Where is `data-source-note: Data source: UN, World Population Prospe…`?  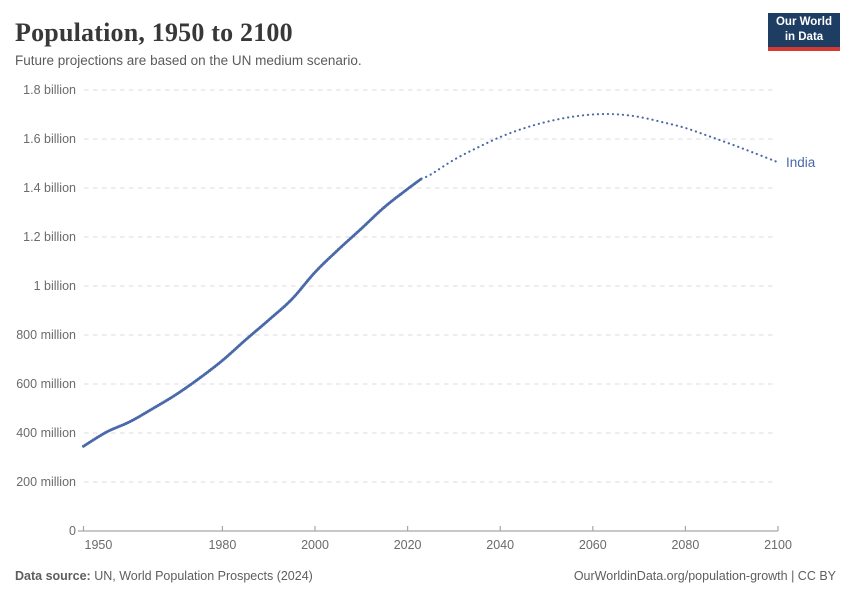 data-source-note: Data source: UN, World Population Prospe… is located at coordinates (164, 576).